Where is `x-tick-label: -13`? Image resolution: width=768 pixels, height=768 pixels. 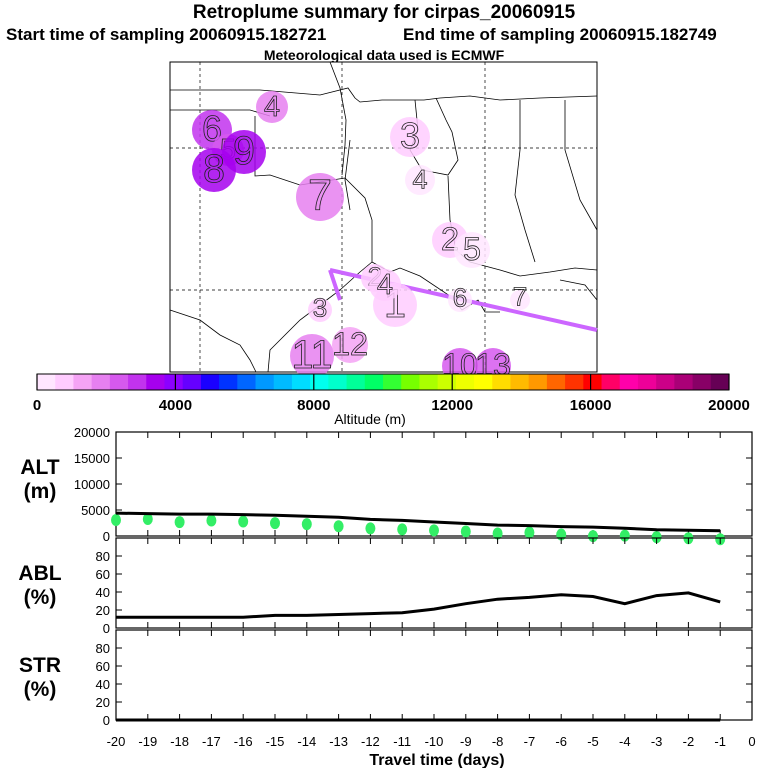
x-tick-label: -13 is located at coordinates (338, 741).